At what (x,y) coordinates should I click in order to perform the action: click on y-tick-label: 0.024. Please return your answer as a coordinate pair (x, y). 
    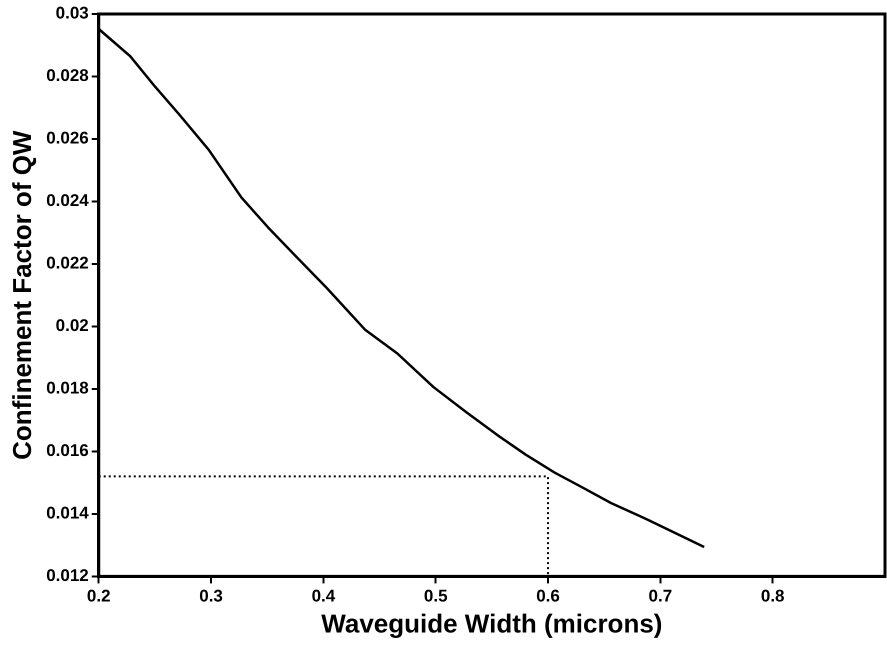
    Looking at the image, I should click on (68, 200).